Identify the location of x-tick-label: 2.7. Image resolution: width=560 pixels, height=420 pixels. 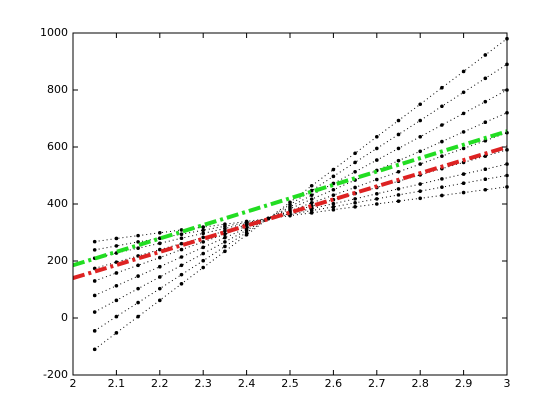
(377, 383).